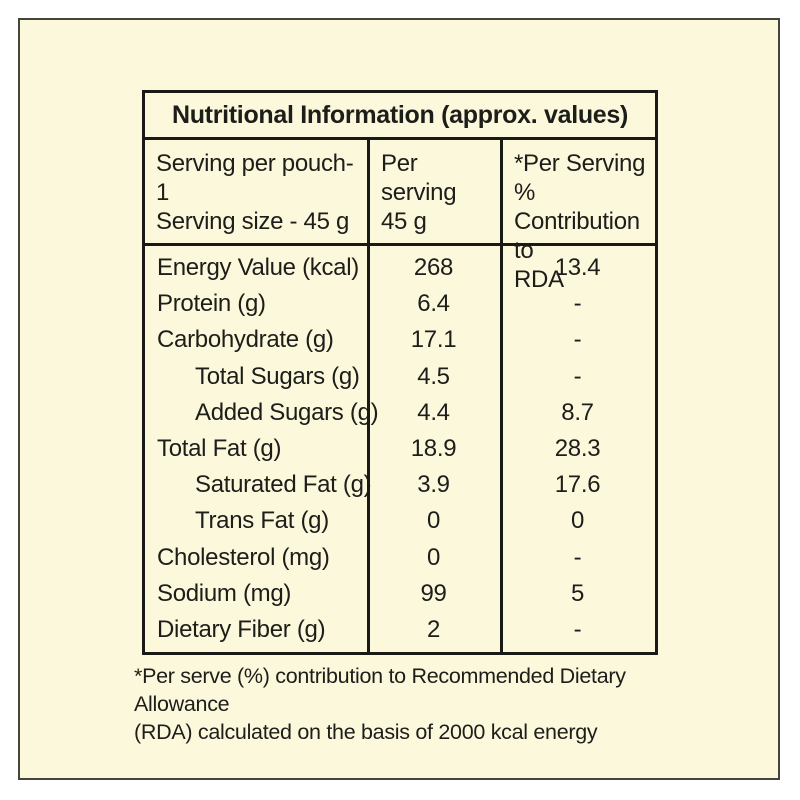 This screenshot has height=800, width=800. I want to click on header-per-serving: Per serving 45 g, so click(433, 217).